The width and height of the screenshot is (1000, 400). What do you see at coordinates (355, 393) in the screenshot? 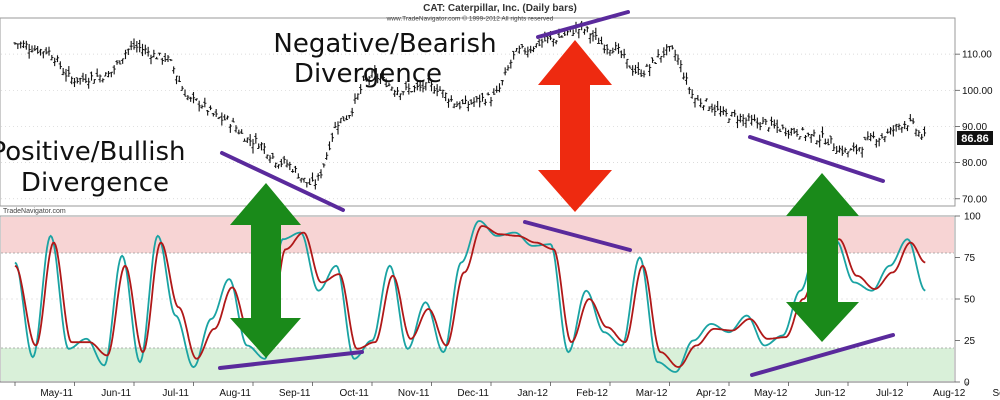
I see `month-label: Oct-11` at bounding box center [355, 393].